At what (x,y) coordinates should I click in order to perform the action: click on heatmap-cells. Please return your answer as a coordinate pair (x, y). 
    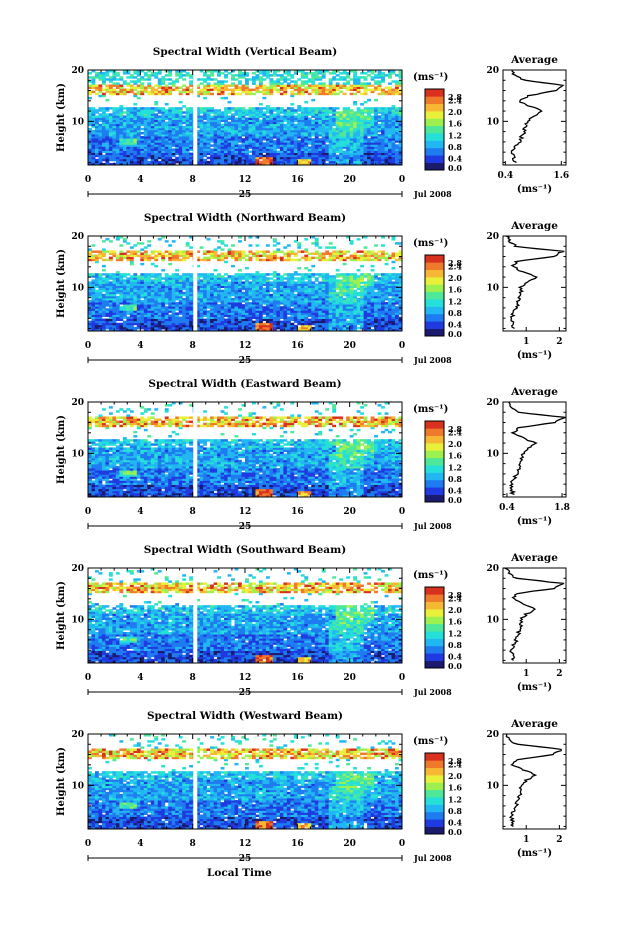
    Looking at the image, I should click on (245, 117).